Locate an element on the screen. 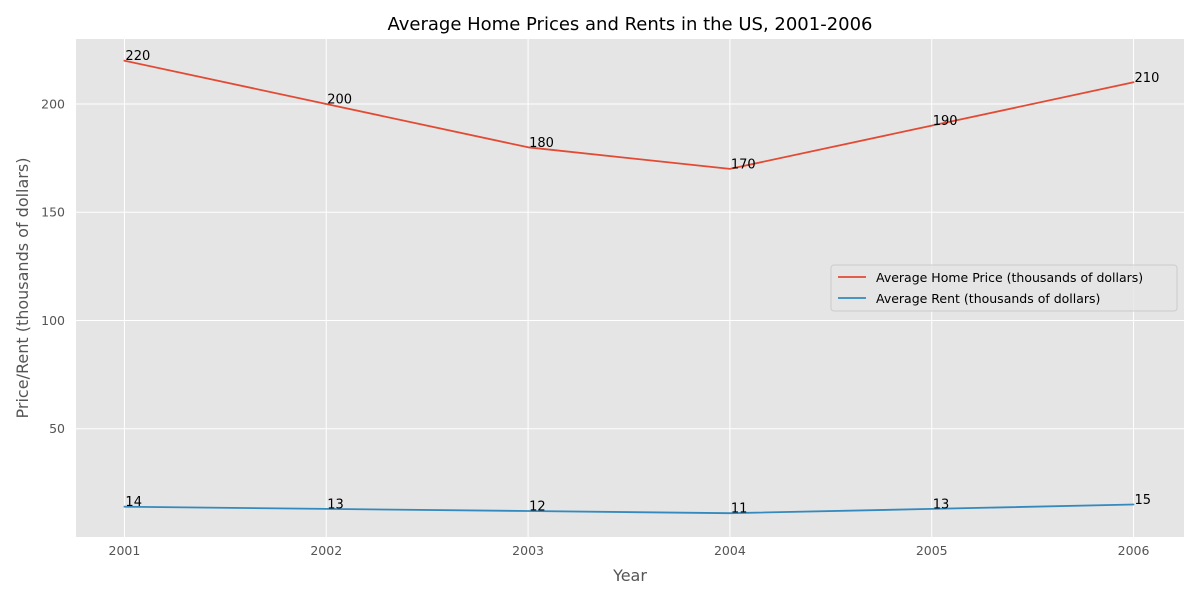 The width and height of the screenshot is (1200, 600). data-label: 12 is located at coordinates (537, 507).